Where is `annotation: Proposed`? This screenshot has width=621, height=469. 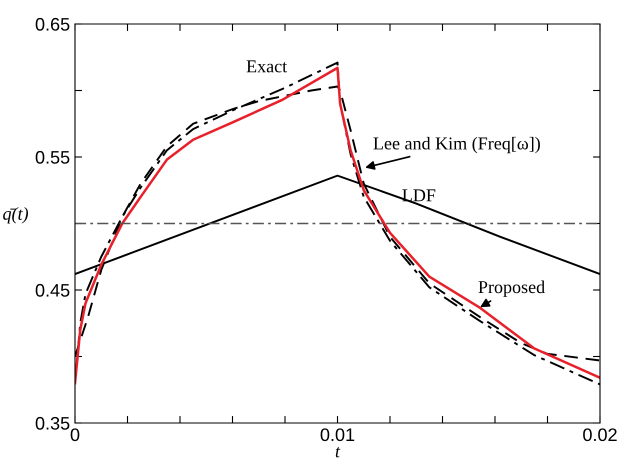 annotation: Proposed is located at coordinates (511, 288).